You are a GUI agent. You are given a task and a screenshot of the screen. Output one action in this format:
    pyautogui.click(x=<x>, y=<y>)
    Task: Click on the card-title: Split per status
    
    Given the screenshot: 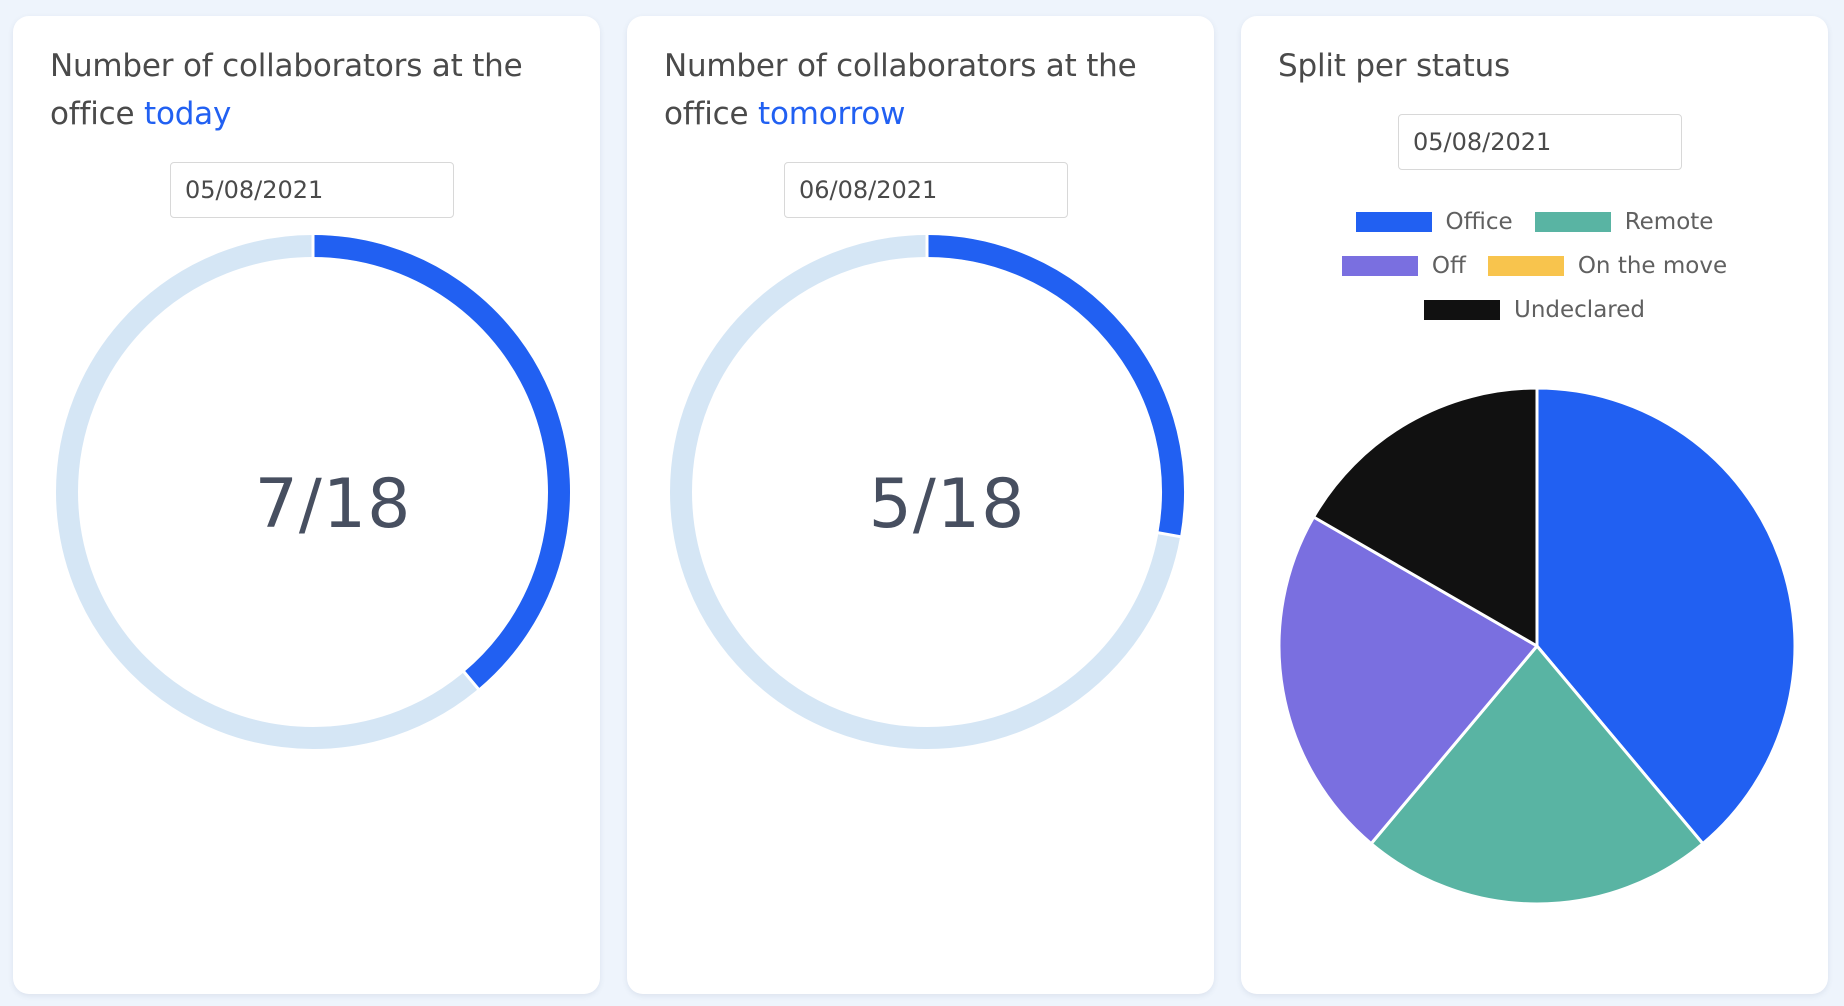 What is the action you would take?
    pyautogui.click(x=1394, y=66)
    